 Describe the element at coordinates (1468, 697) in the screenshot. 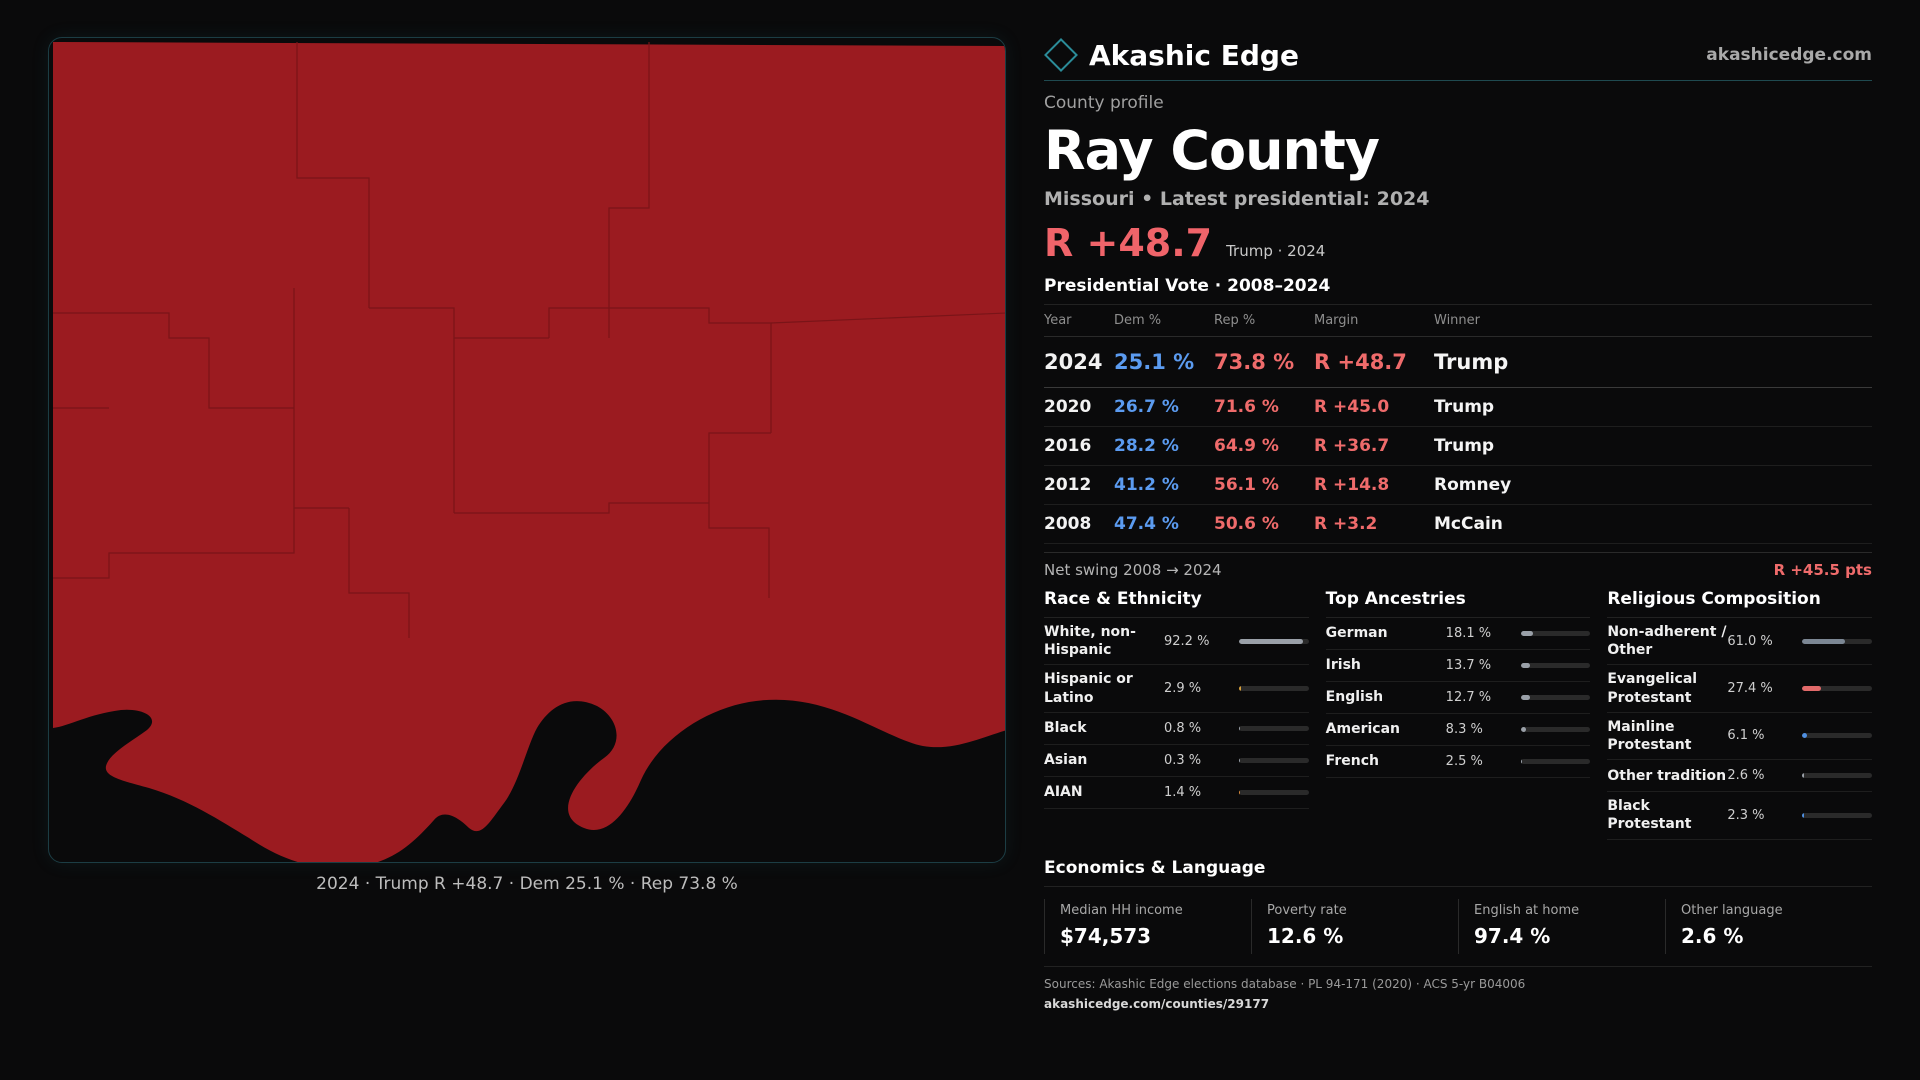

I see `demo-value: 12.7 %` at that location.